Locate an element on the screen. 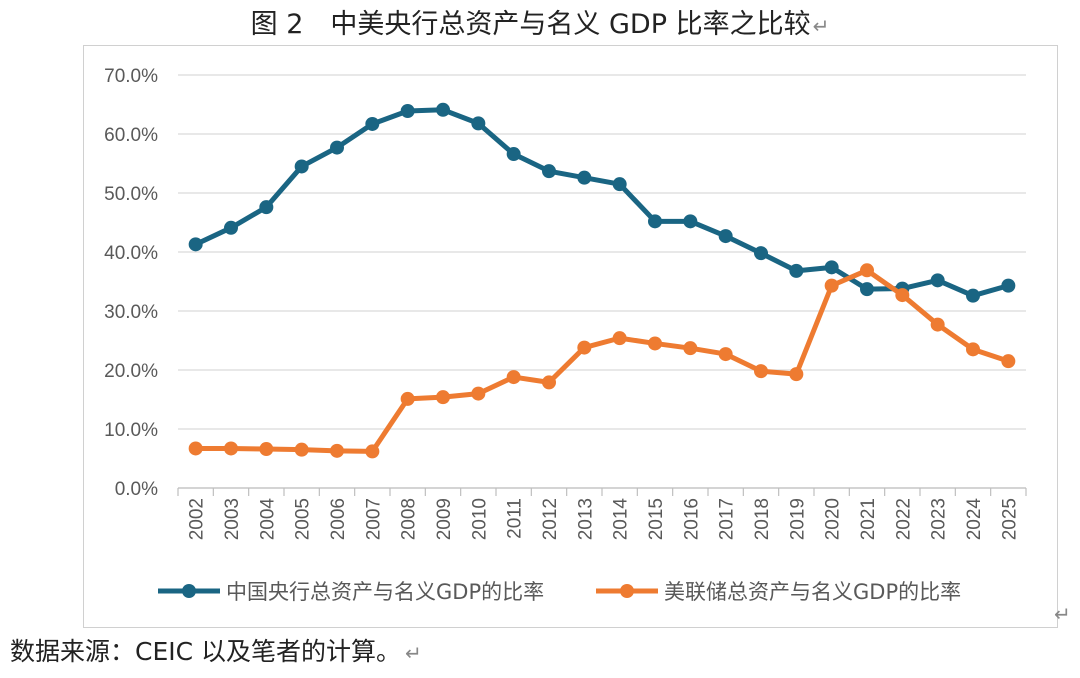  y-tick-label: 60.0% is located at coordinates (131, 135).